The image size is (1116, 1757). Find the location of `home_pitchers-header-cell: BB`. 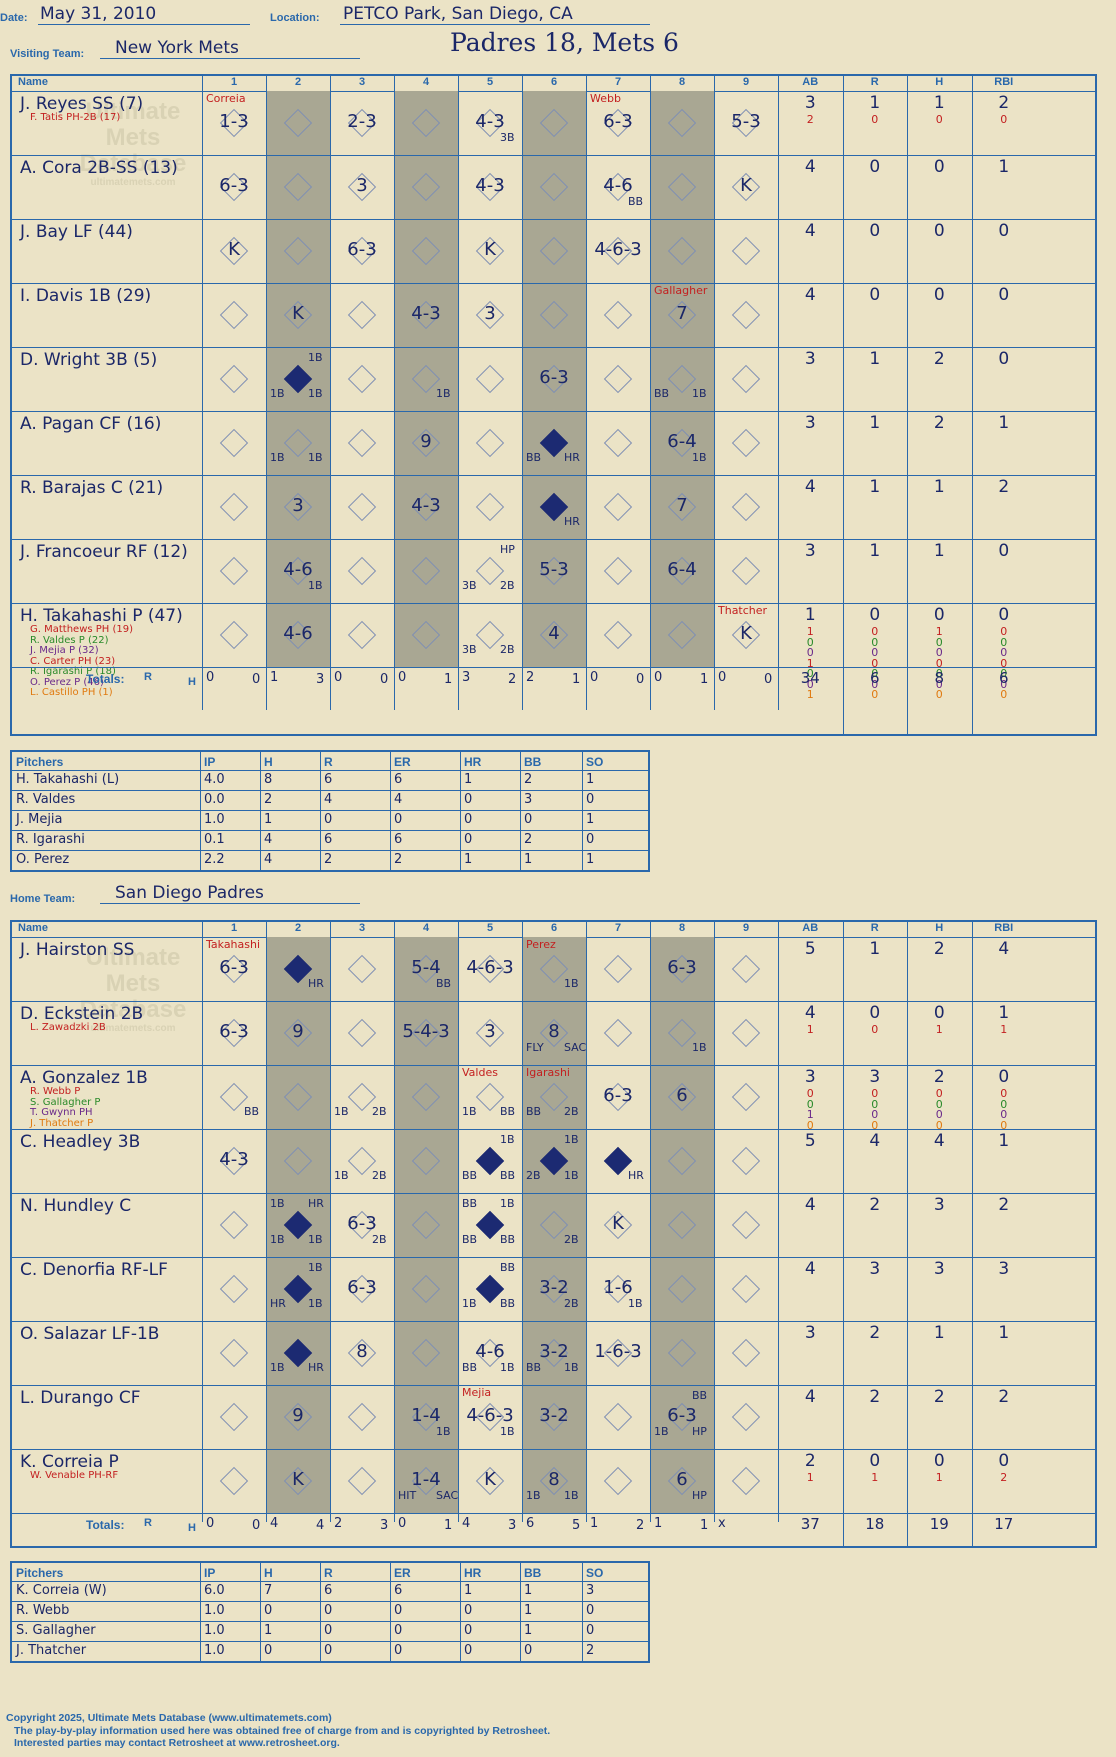

home_pitchers-header-cell: BB is located at coordinates (533, 1573).